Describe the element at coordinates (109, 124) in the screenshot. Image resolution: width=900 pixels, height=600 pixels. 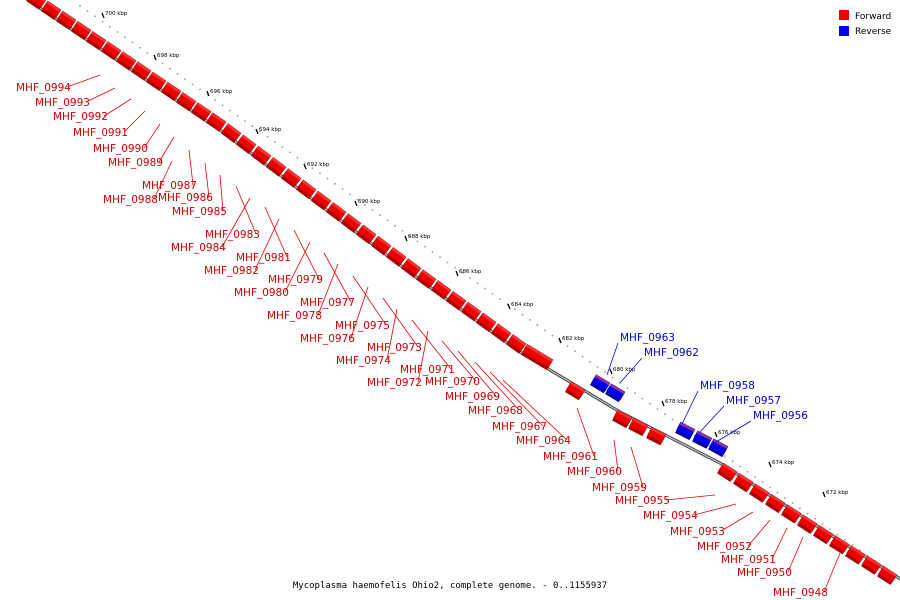
I see `gene-label-mhf-0991: MHF_0991` at that location.